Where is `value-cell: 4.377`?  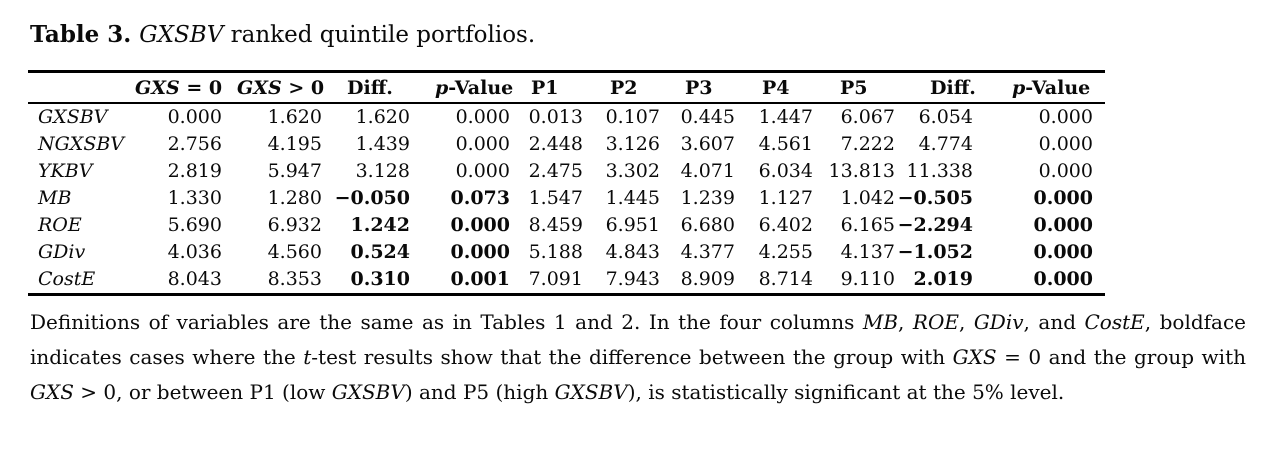
value-cell: 4.377 is located at coordinates (707, 252).